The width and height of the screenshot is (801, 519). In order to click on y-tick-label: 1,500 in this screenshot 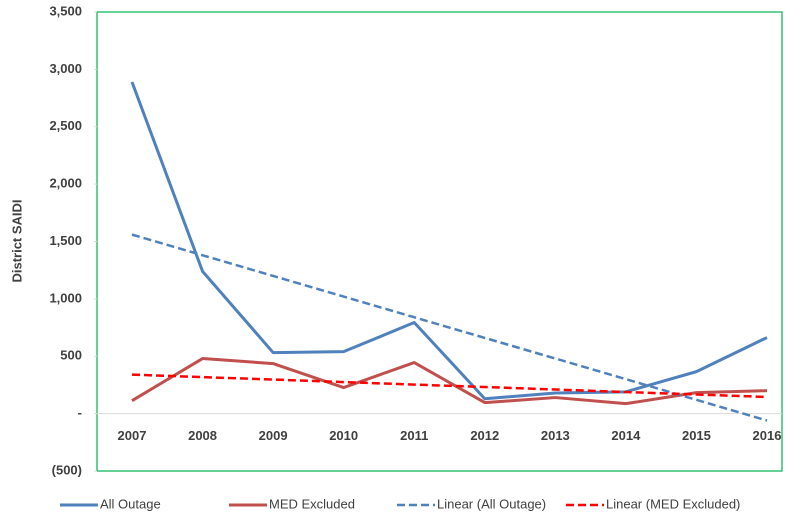, I will do `click(65, 240)`.